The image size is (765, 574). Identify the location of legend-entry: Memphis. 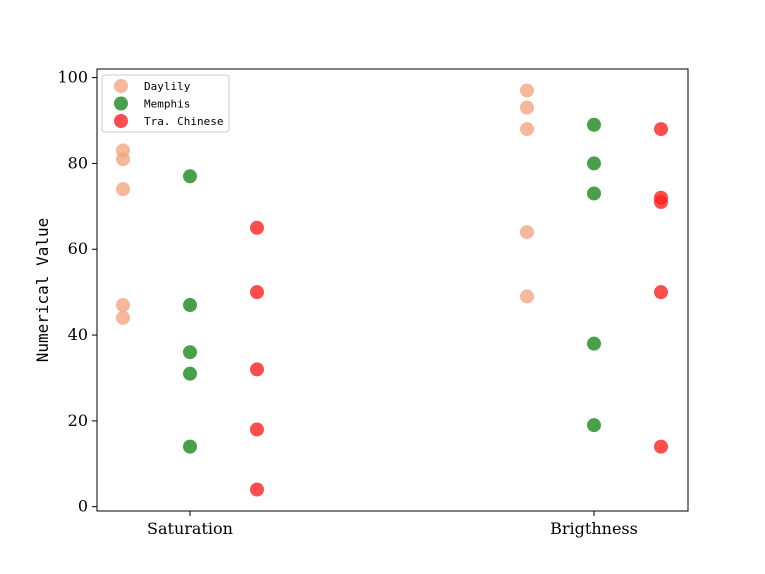
(167, 104).